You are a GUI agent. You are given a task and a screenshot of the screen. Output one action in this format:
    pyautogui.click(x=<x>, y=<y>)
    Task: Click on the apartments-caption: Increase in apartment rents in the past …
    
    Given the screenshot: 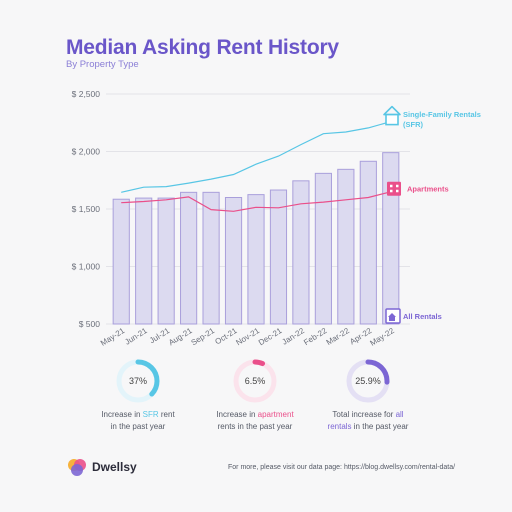 What is the action you would take?
    pyautogui.click(x=255, y=420)
    